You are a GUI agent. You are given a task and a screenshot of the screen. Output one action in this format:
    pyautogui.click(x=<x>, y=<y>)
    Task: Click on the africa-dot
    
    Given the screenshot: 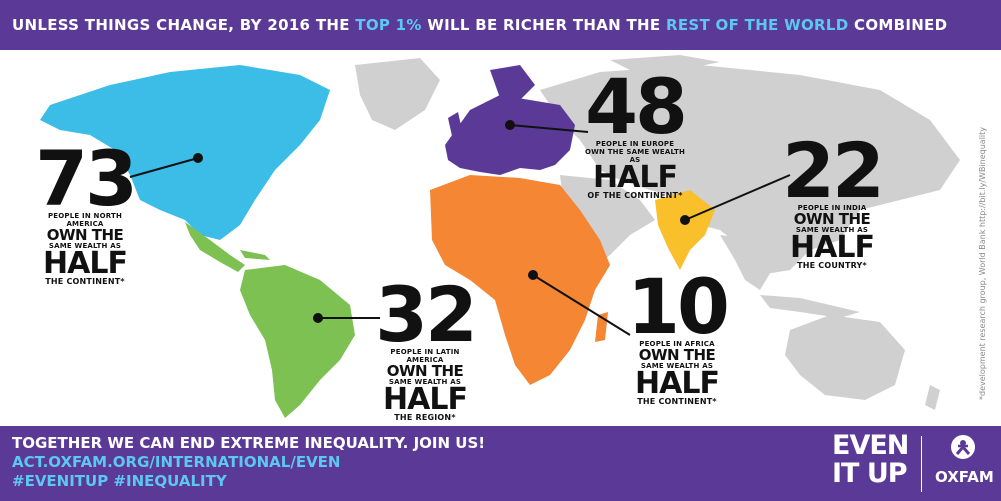 What is the action you would take?
    pyautogui.click(x=533, y=275)
    